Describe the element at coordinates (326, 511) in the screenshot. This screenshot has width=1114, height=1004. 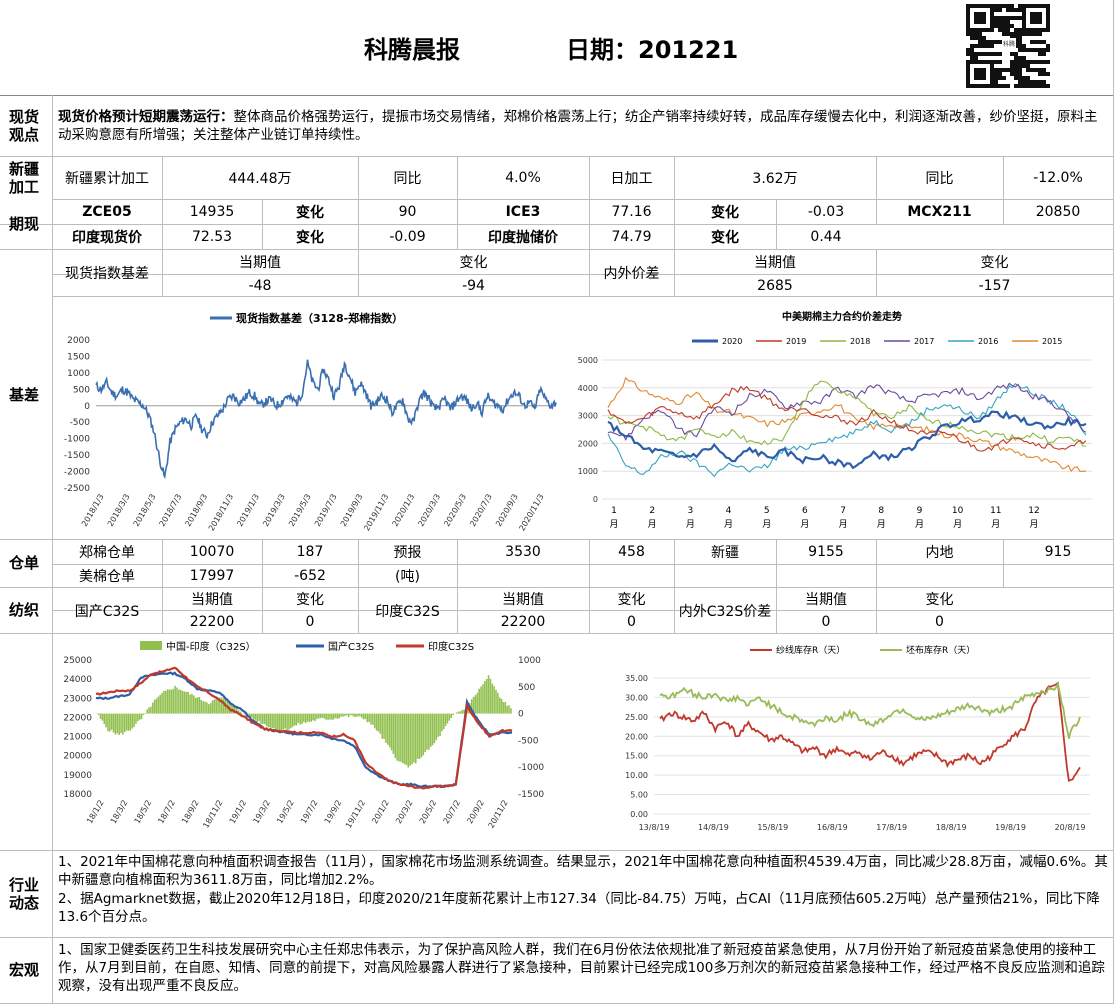
I see `x-tick-label: 2019/7/3` at that location.